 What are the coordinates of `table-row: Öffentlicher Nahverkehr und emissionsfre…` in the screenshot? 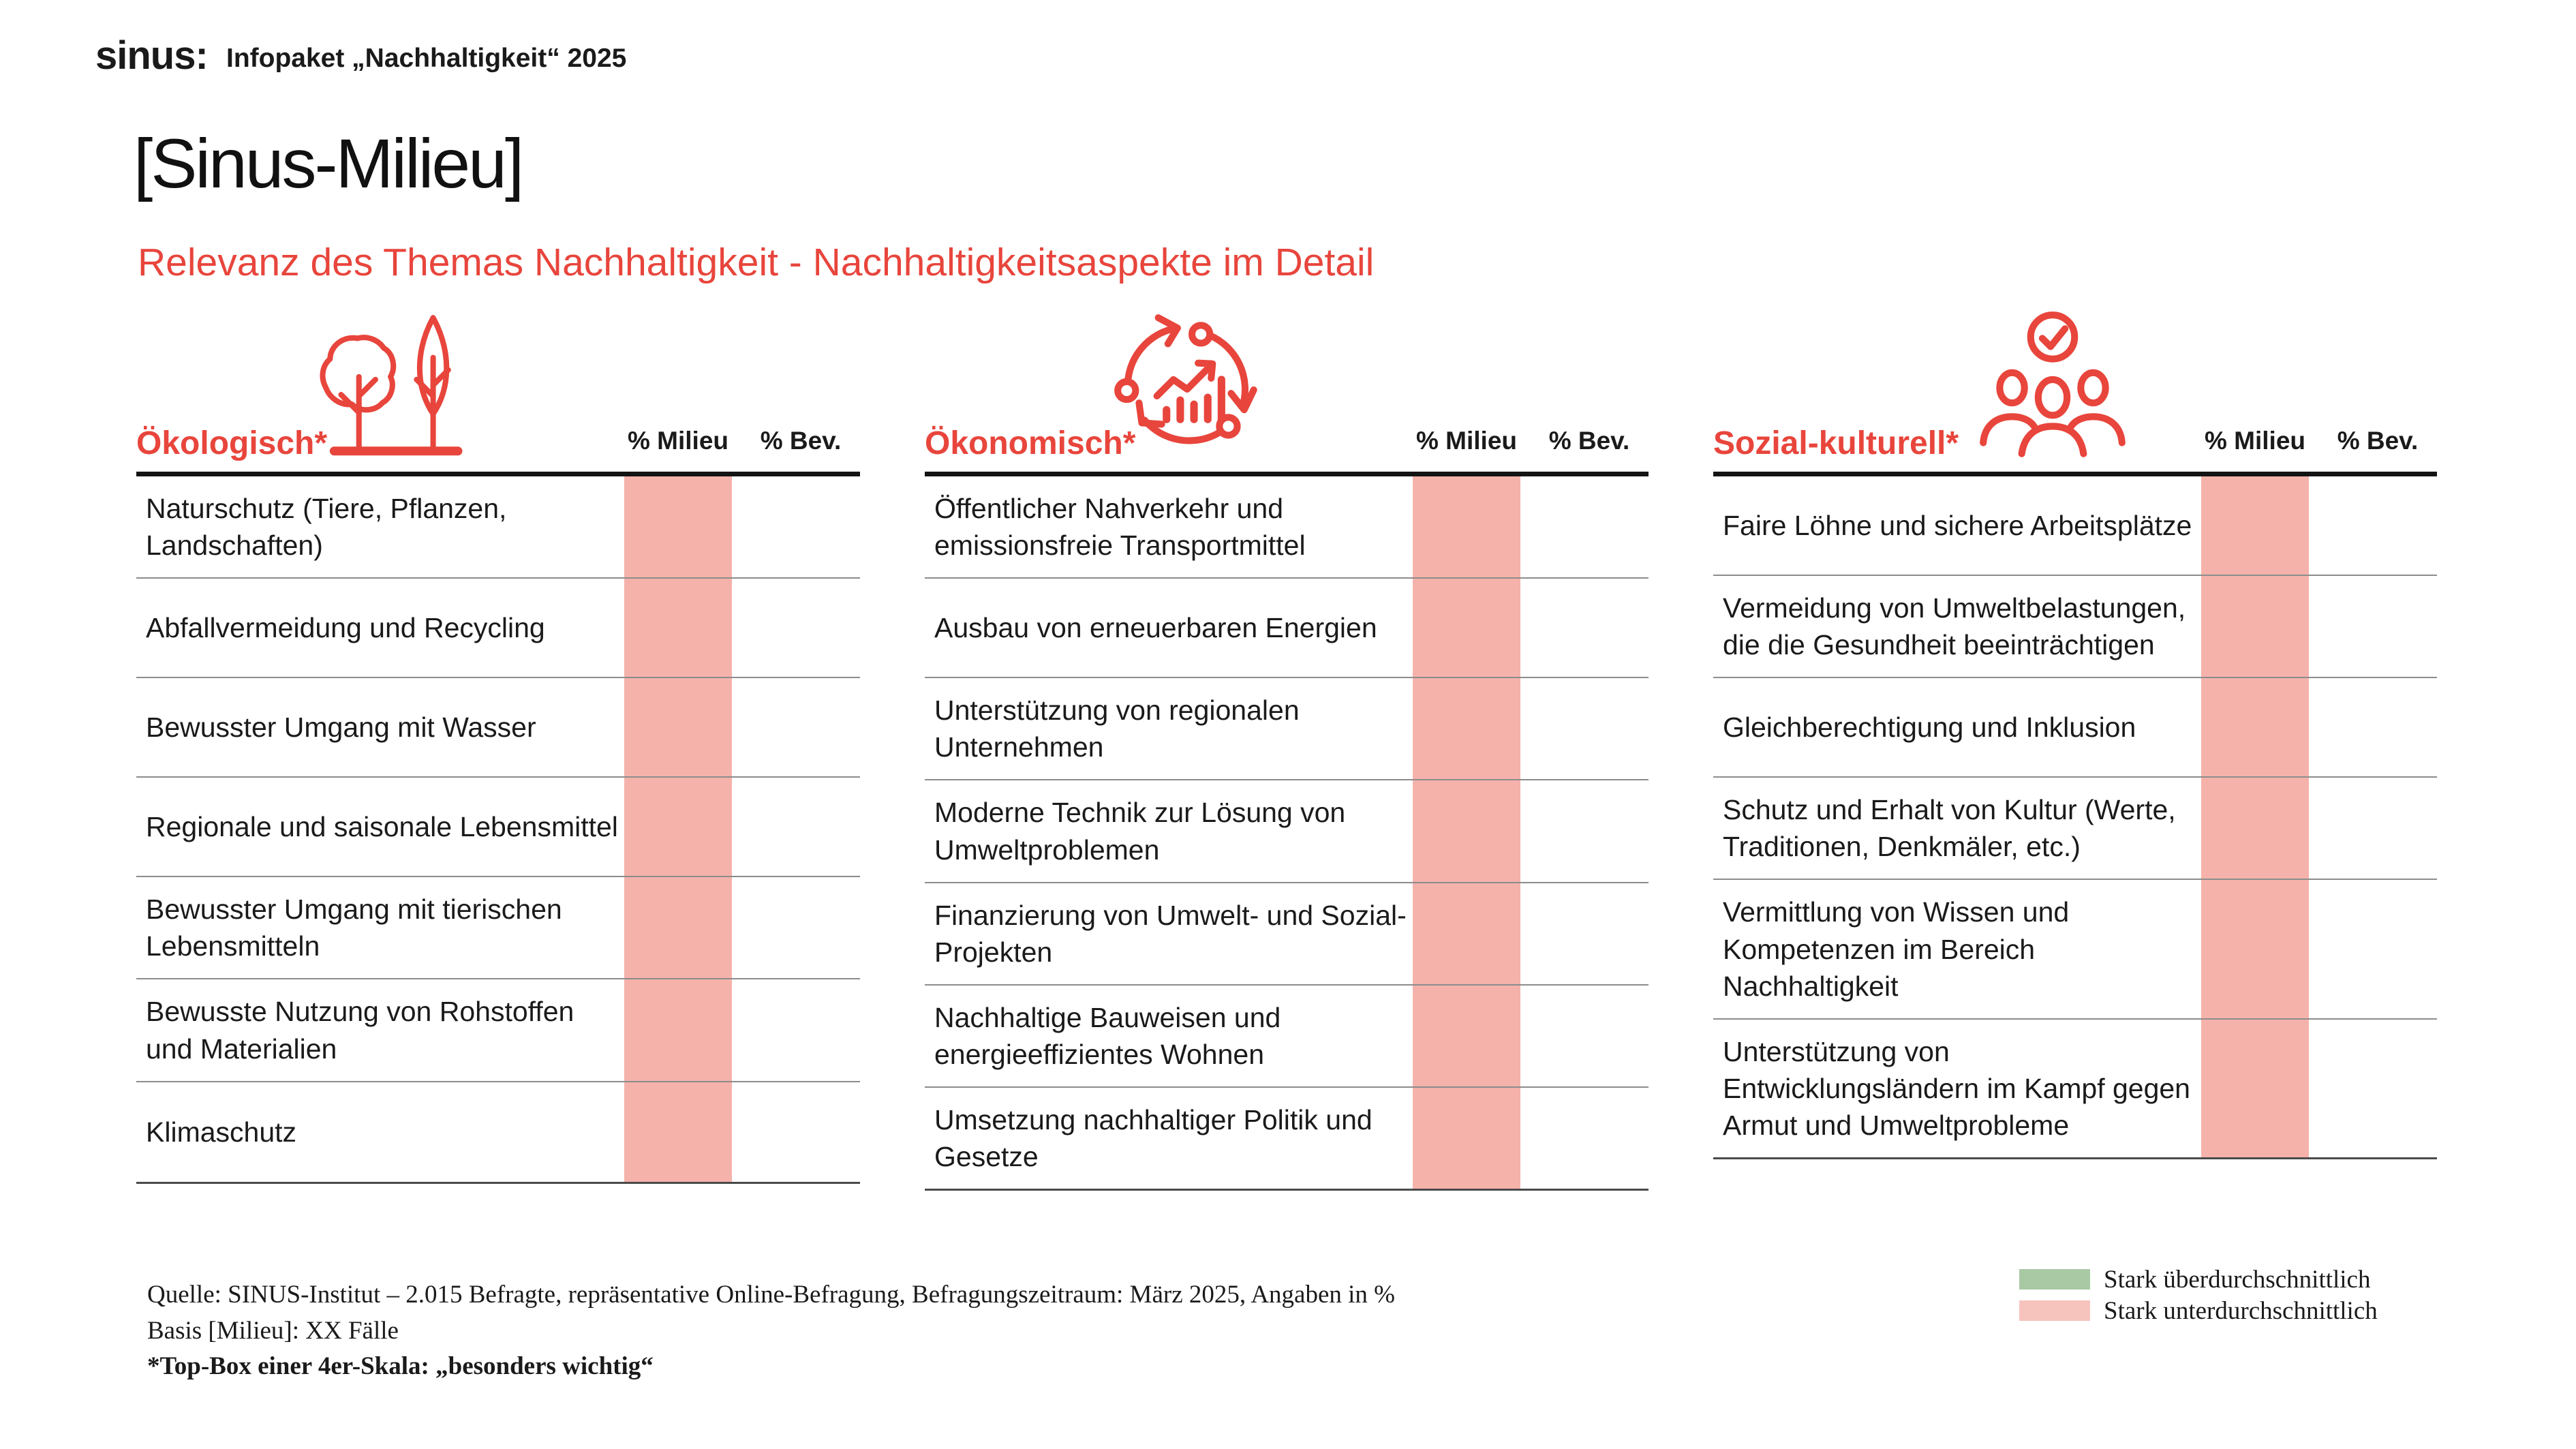 It's located at (1287, 527).